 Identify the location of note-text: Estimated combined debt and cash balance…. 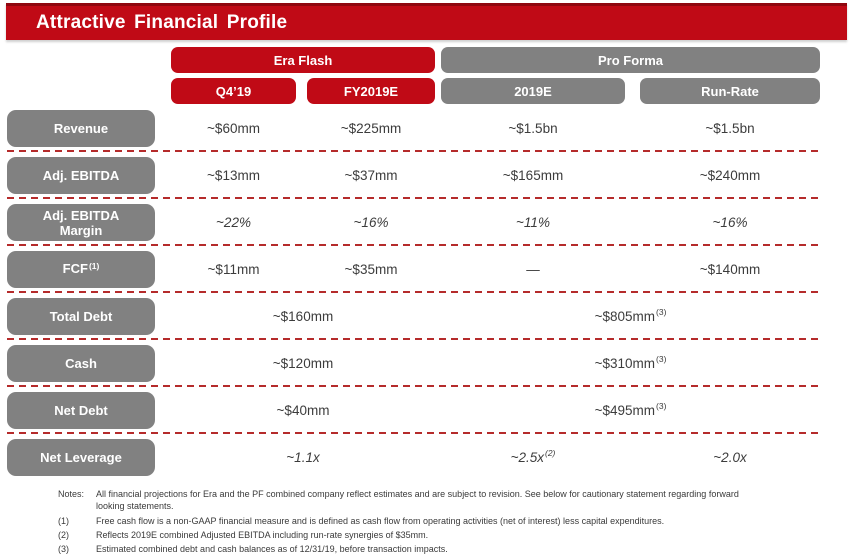
(272, 549).